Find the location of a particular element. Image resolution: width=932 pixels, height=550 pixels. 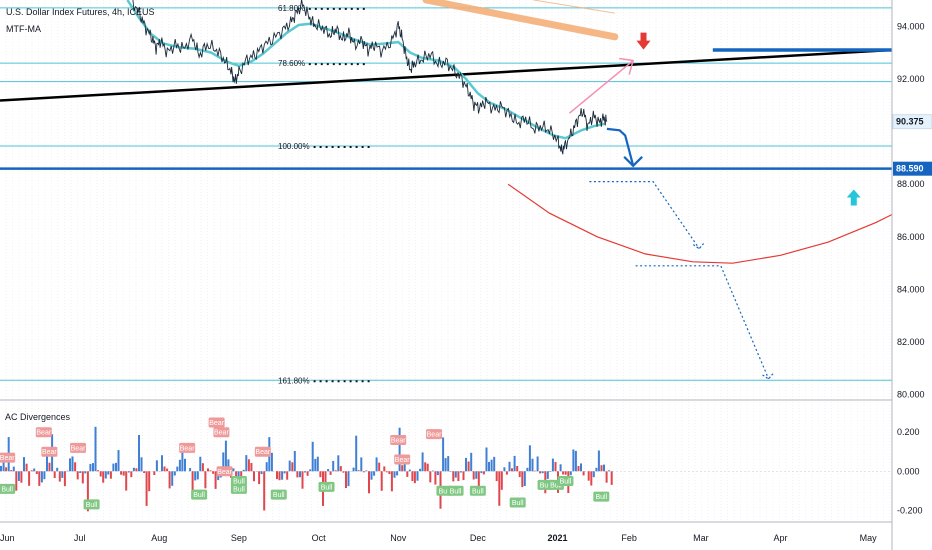

cyan-up-arrow-icon is located at coordinates (853, 197).